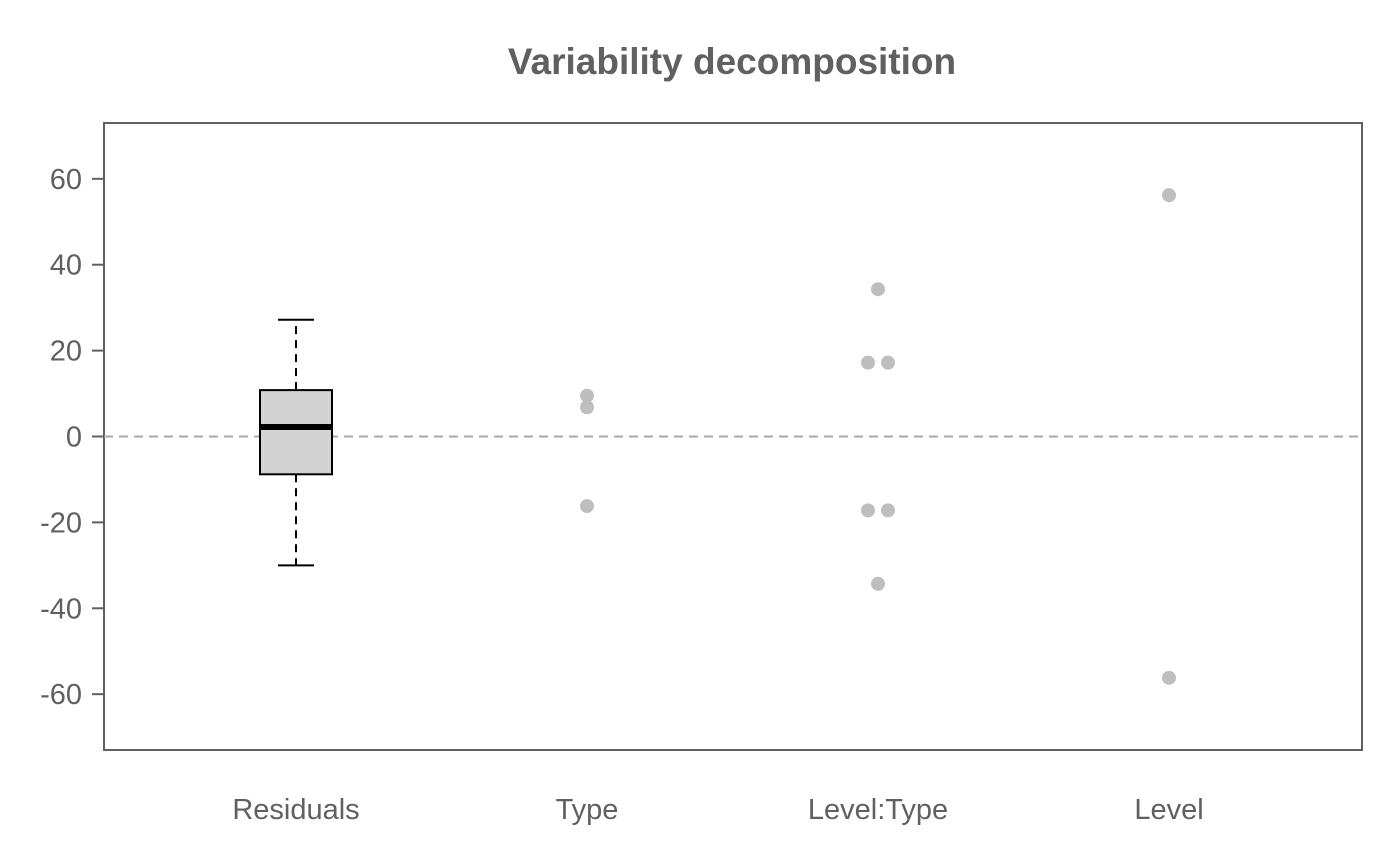  I want to click on y-tick-label: -40, so click(61, 609).